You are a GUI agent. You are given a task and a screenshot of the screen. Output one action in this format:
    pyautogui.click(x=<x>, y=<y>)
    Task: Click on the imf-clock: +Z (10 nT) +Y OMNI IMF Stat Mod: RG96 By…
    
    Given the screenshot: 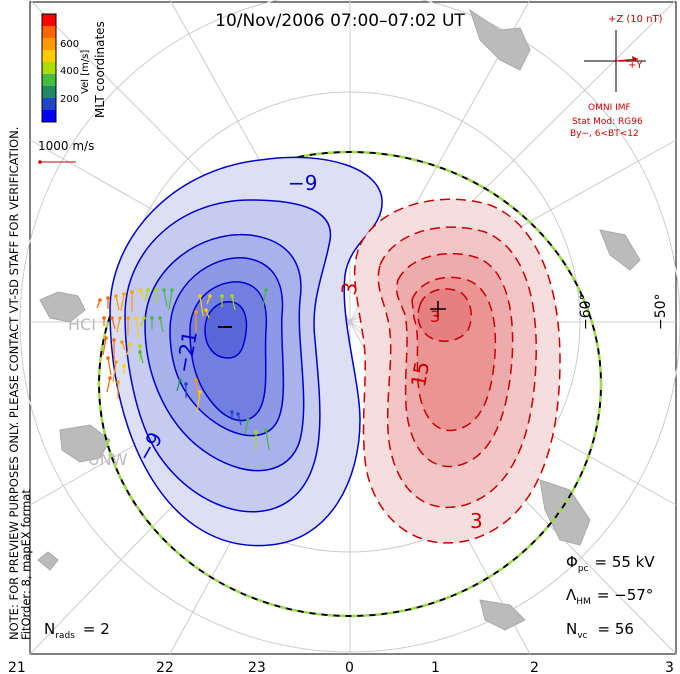 What is the action you would take?
    pyautogui.click(x=616, y=76)
    